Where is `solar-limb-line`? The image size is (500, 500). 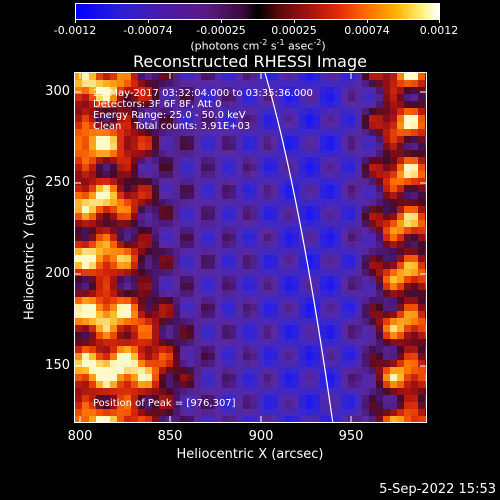 solar-limb-line is located at coordinates (299, 247).